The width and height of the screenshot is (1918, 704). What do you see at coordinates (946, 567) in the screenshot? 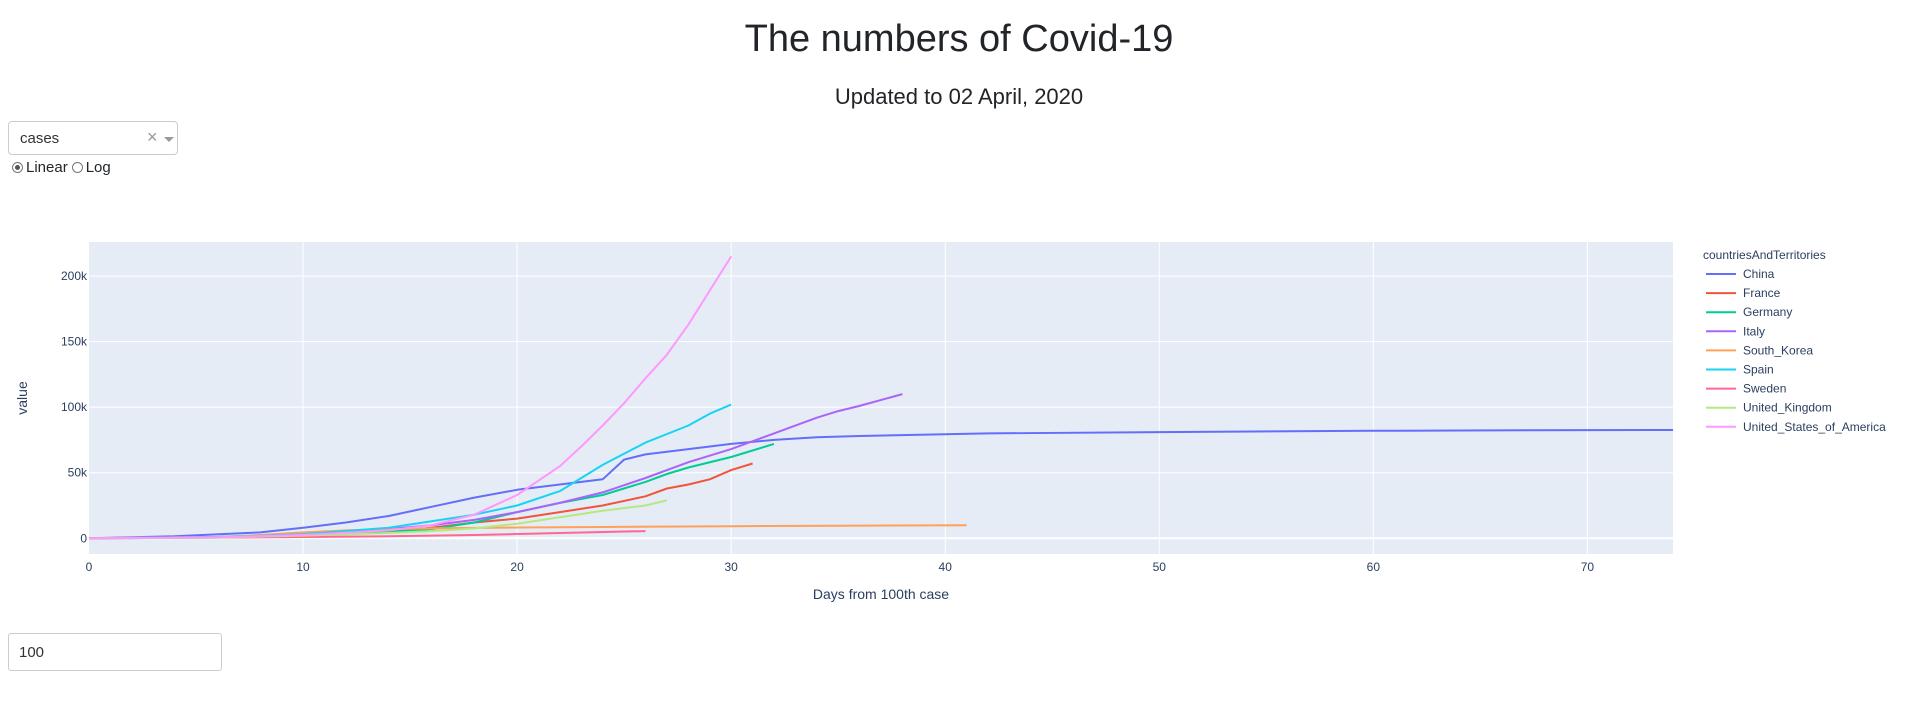
I see `x-tick-label: 40` at bounding box center [946, 567].